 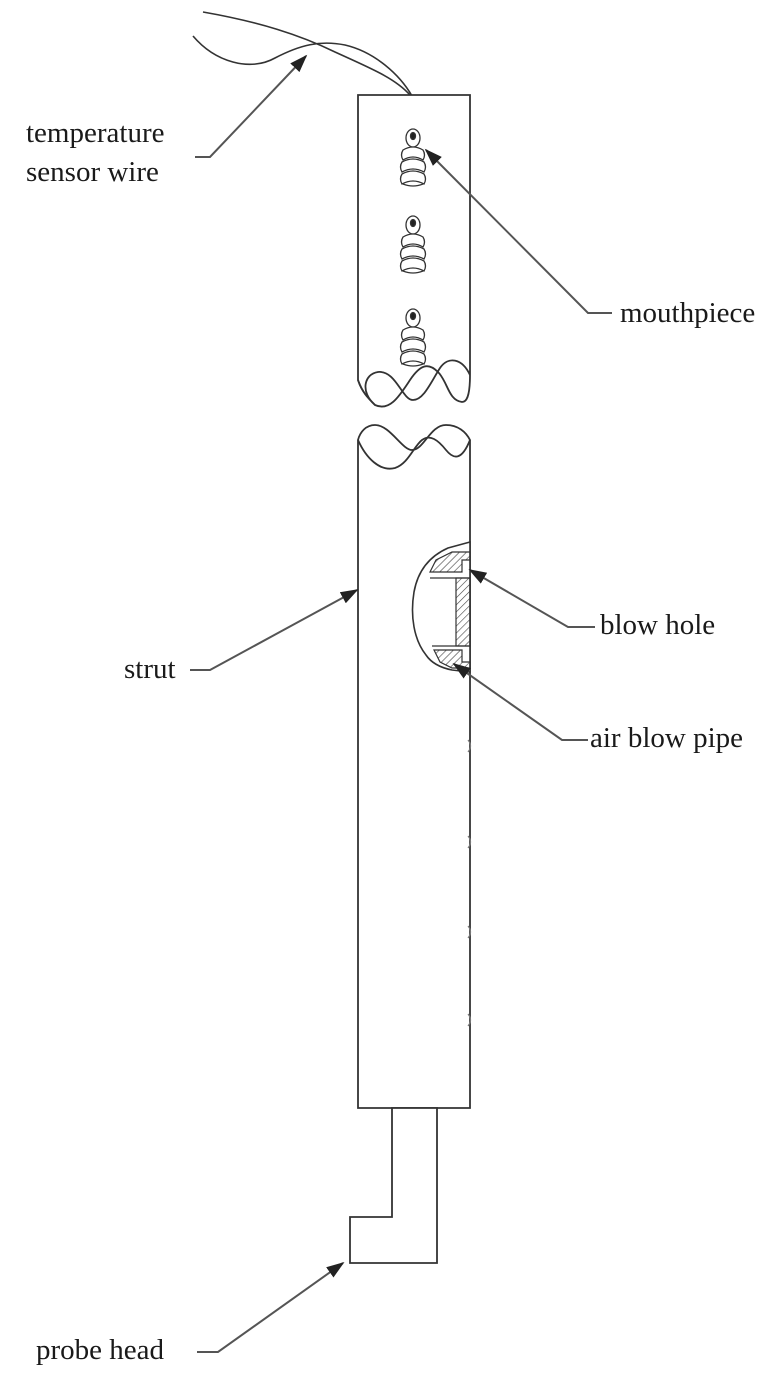 What do you see at coordinates (520, 701) in the screenshot?
I see `leader-air-blow-pipe` at bounding box center [520, 701].